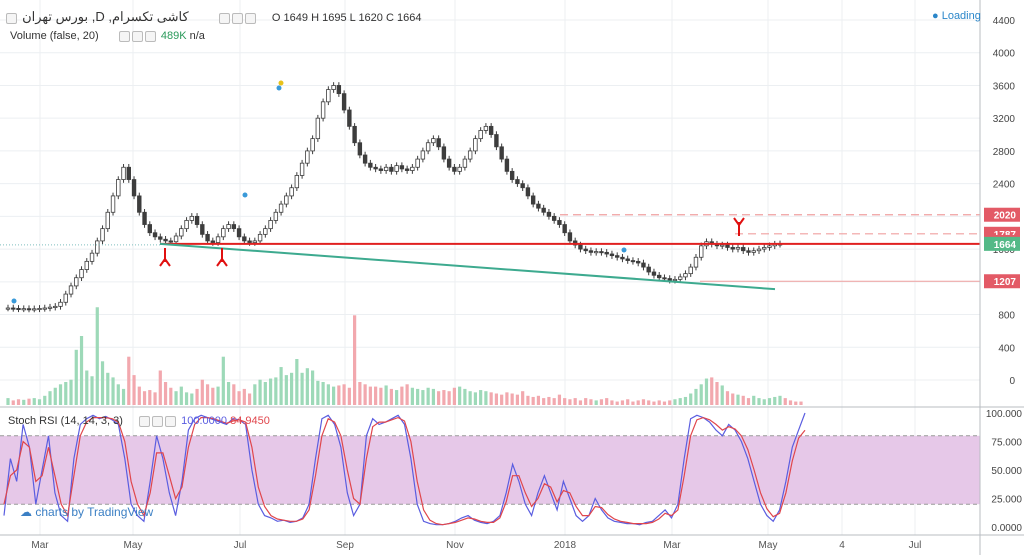 This screenshot has height=555, width=1024. What do you see at coordinates (133, 545) in the screenshot?
I see `x-tick-label: May` at bounding box center [133, 545].